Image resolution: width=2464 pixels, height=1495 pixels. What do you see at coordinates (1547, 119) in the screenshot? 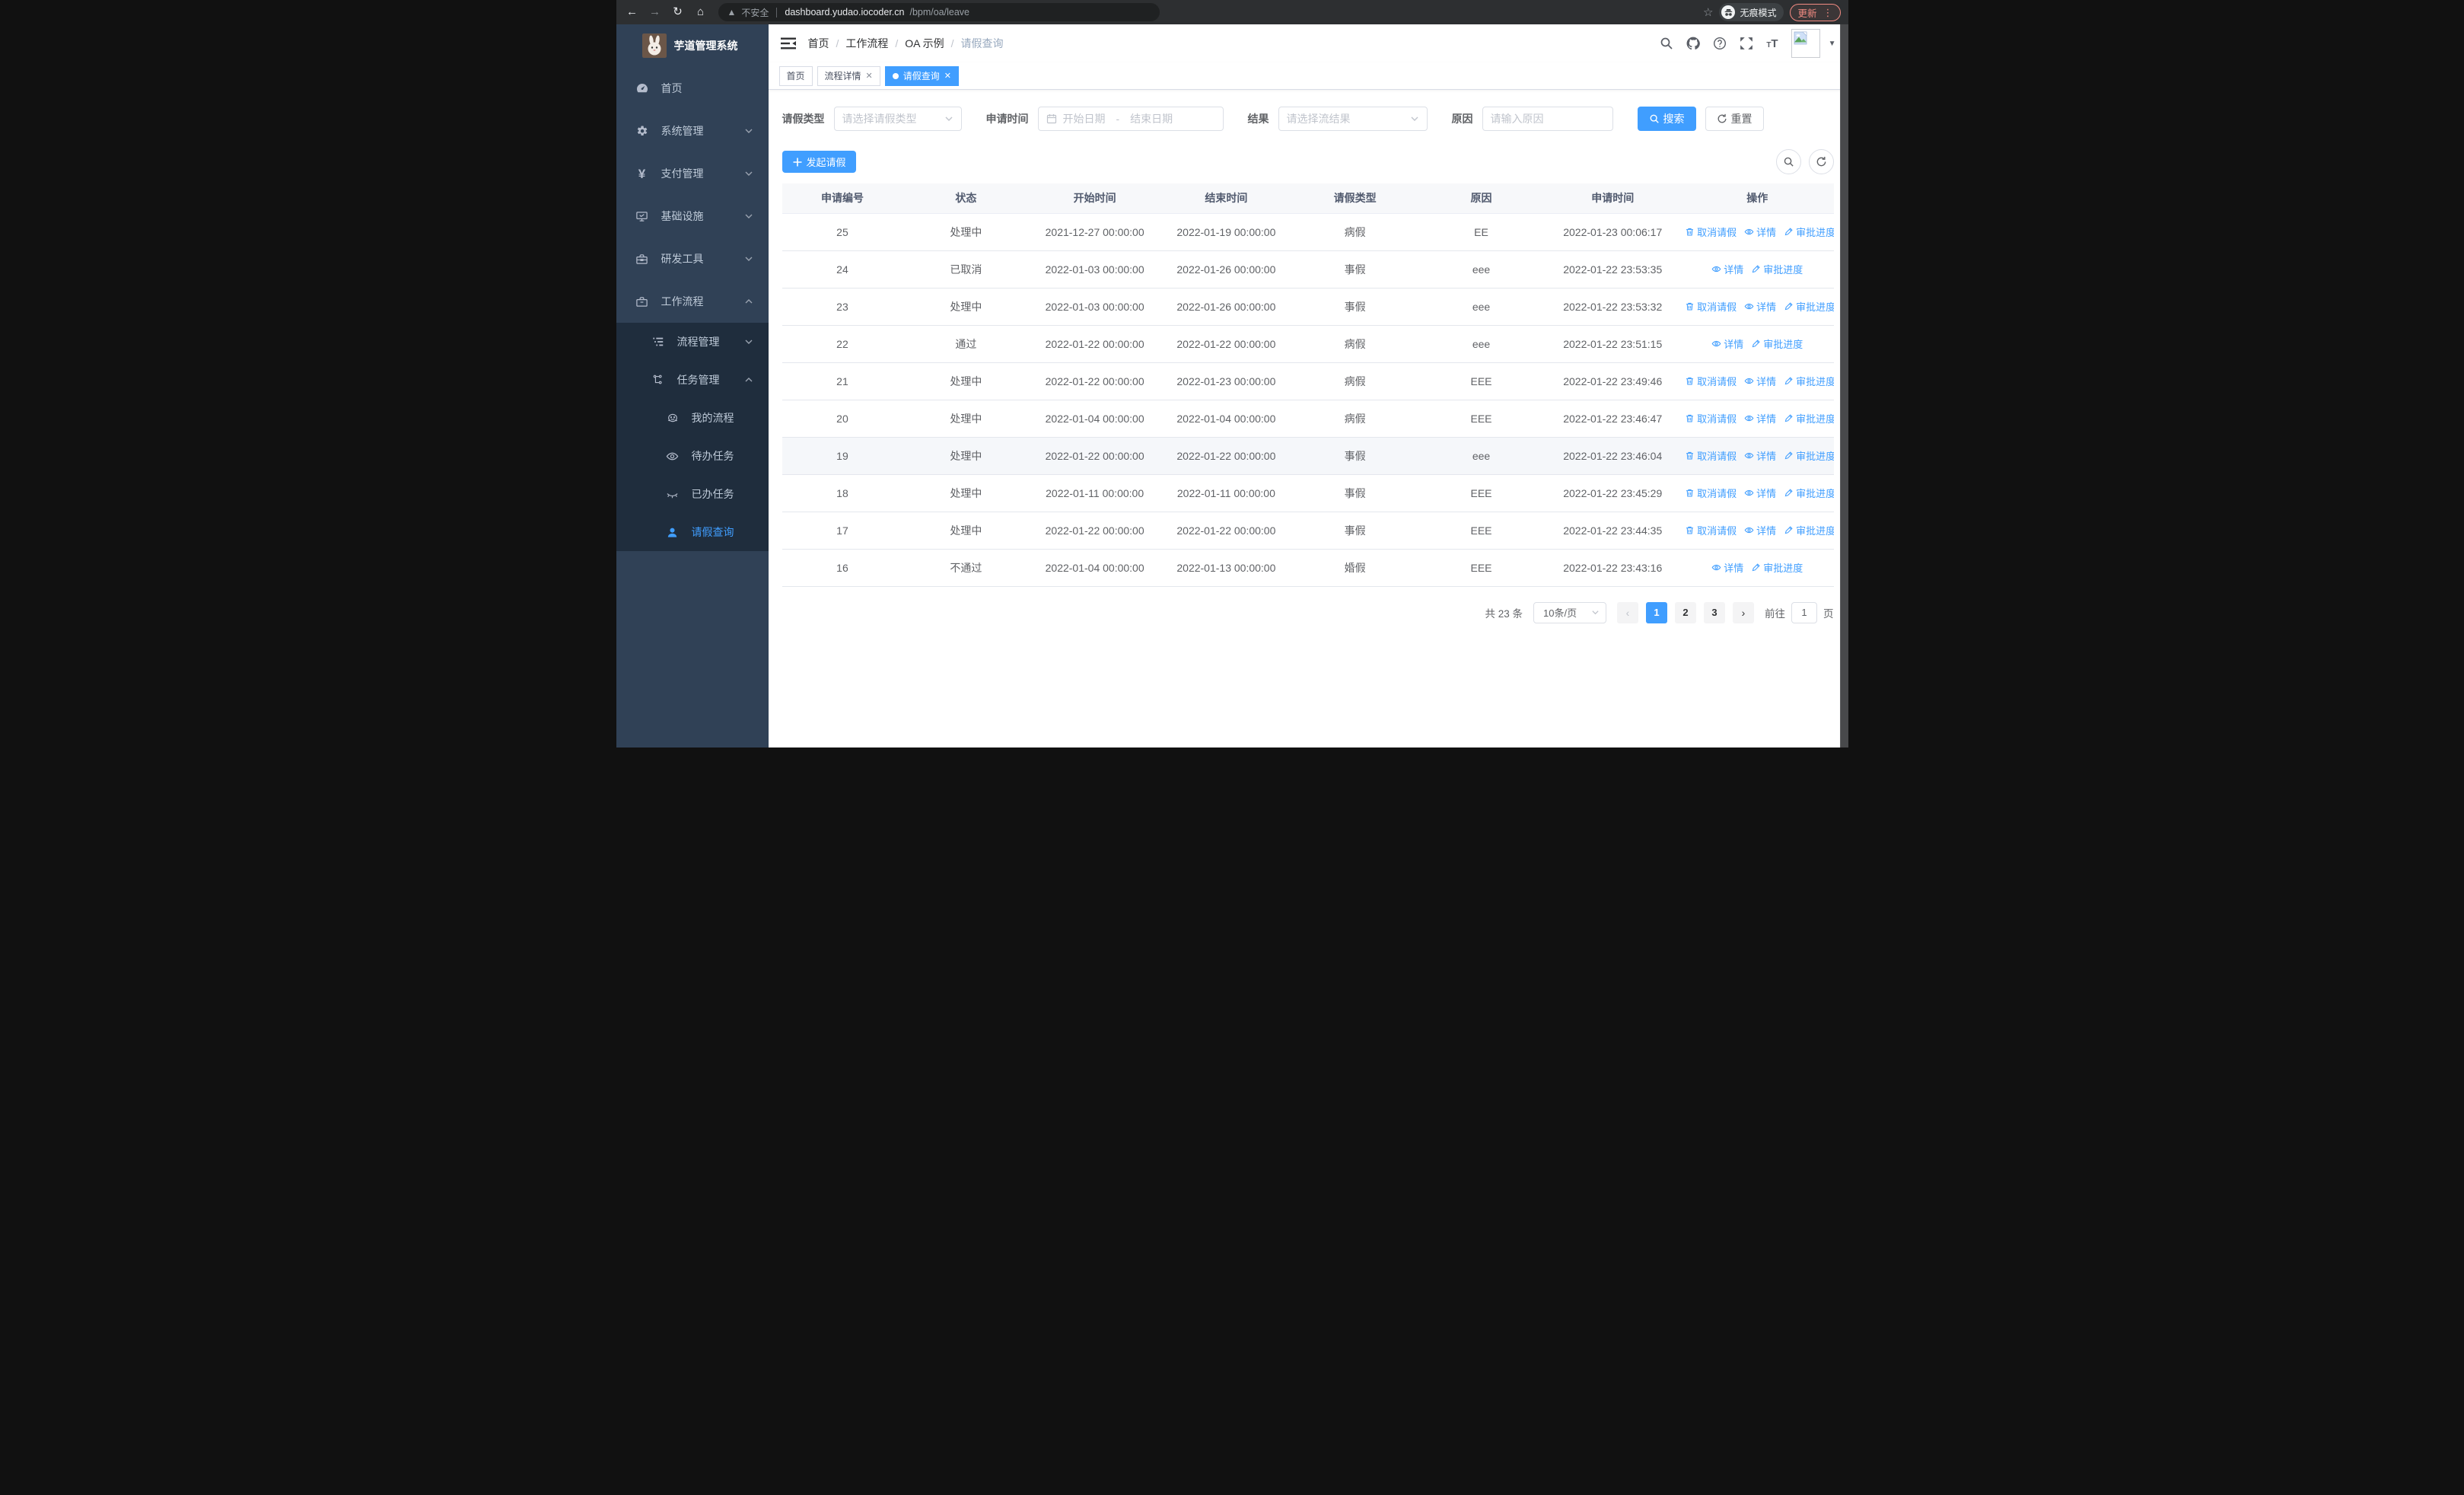
I see `reason-input` at bounding box center [1547, 119].